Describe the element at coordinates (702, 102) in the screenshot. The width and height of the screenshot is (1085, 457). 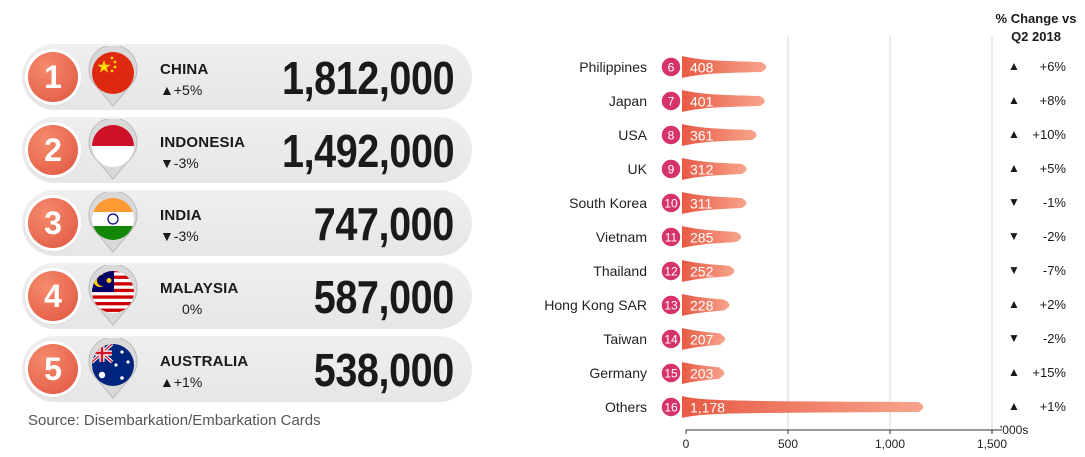
I see `bar-value-label: 401` at that location.